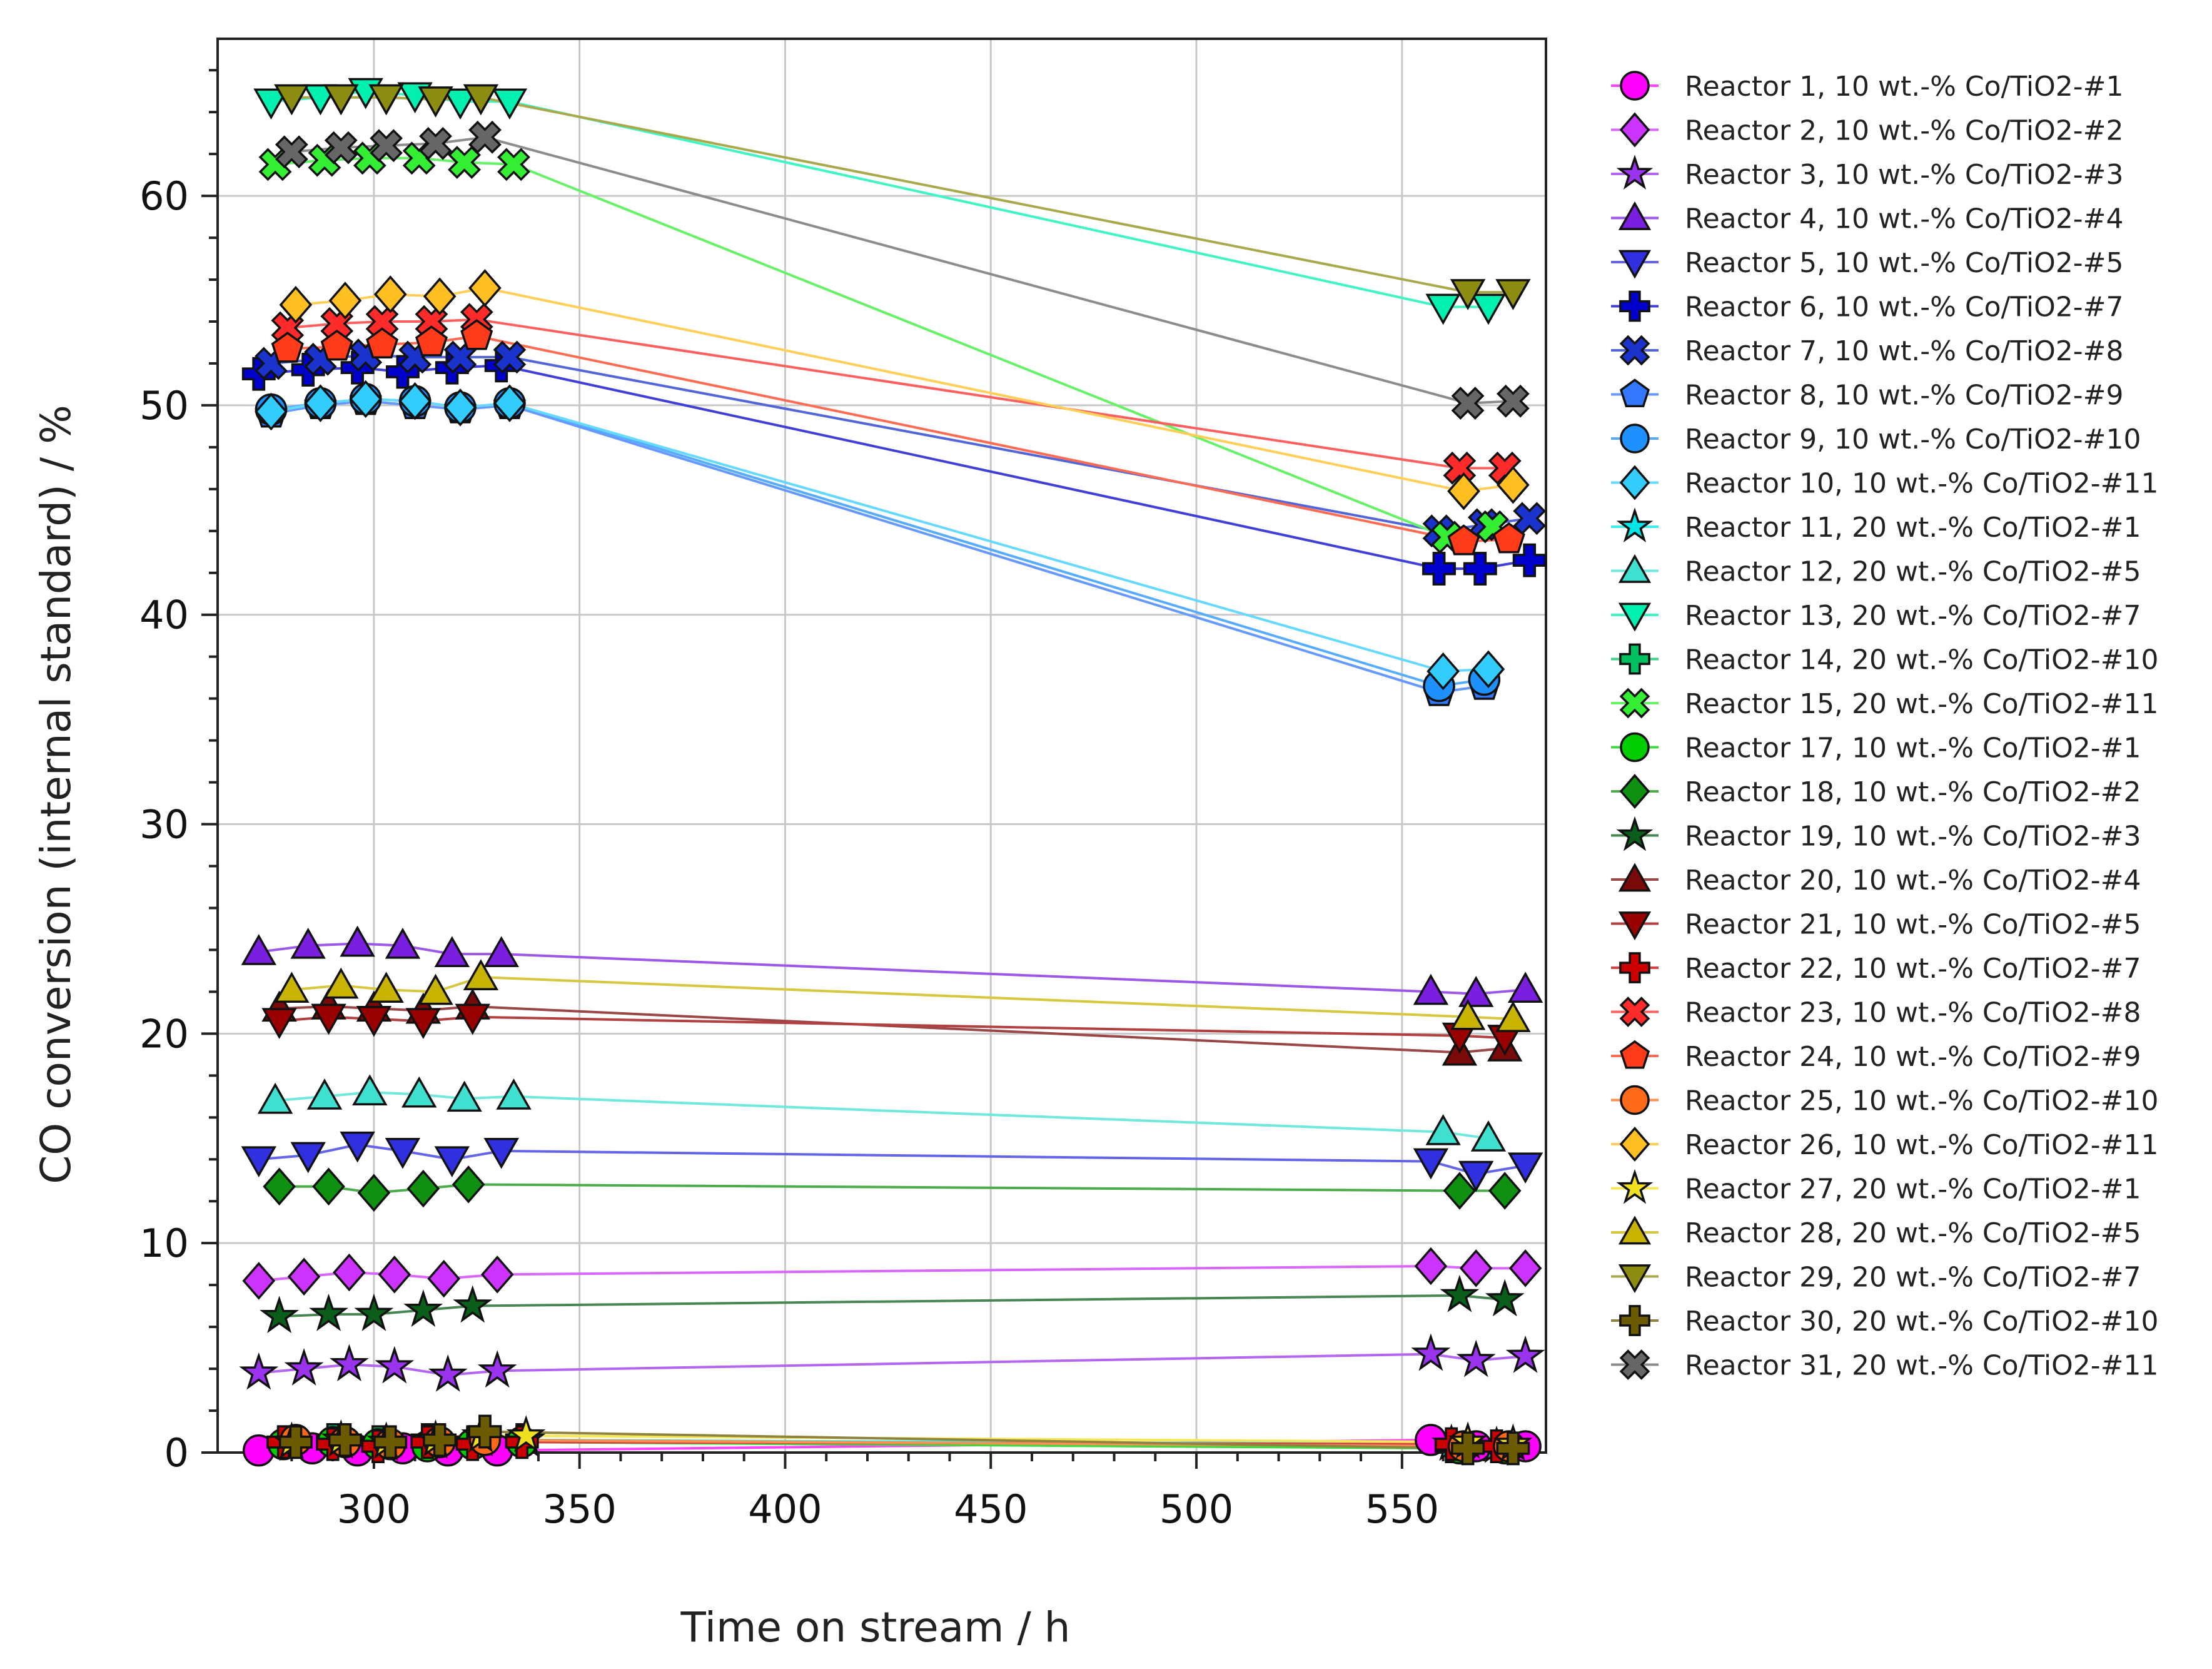  Describe the element at coordinates (1867, 263) in the screenshot. I see `legend-item: Reactor 5, 10 wt.-% Co/TiO2-#5` at that location.